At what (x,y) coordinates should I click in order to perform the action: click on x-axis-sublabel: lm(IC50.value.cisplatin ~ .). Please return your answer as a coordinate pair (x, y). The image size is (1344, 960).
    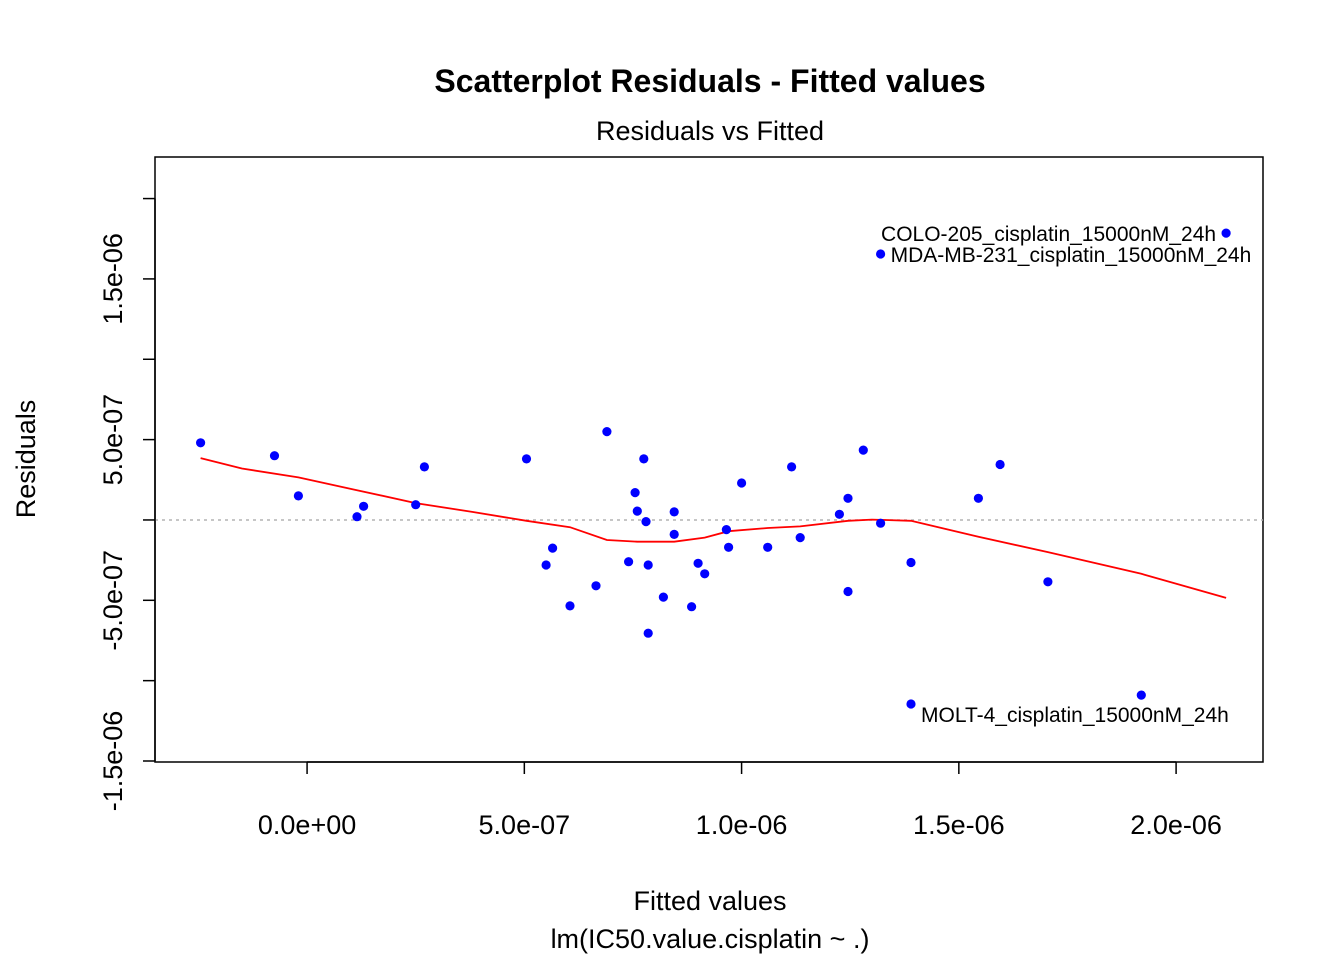
    Looking at the image, I should click on (710, 939).